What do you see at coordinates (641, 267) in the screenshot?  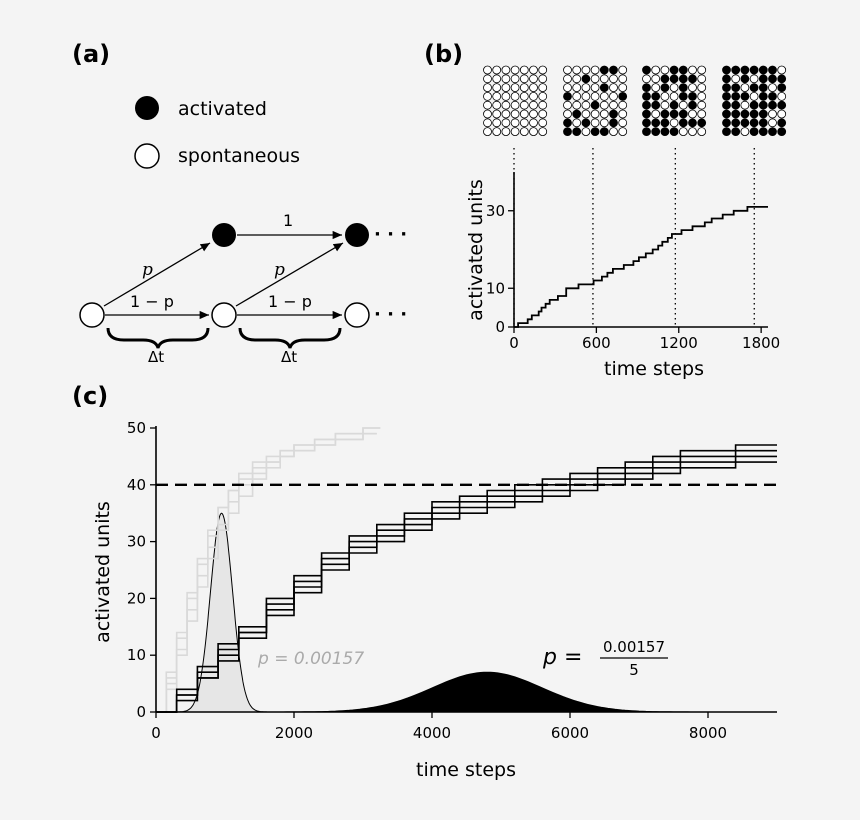 I see `panel-b-series-line` at bounding box center [641, 267].